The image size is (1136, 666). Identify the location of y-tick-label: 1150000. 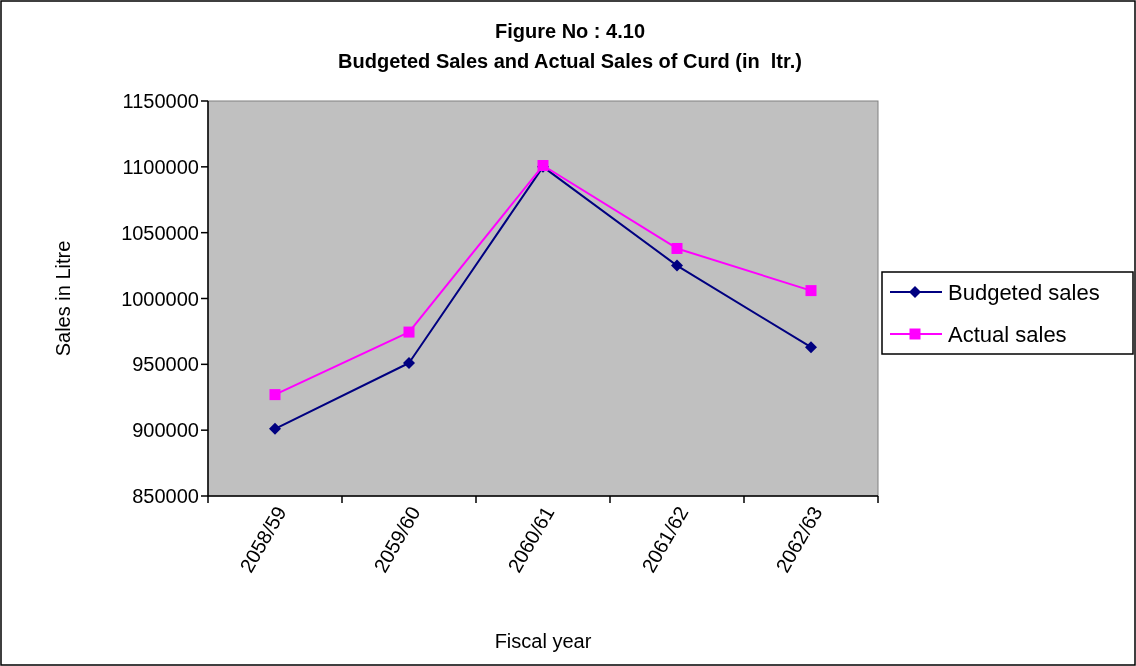
(160, 101).